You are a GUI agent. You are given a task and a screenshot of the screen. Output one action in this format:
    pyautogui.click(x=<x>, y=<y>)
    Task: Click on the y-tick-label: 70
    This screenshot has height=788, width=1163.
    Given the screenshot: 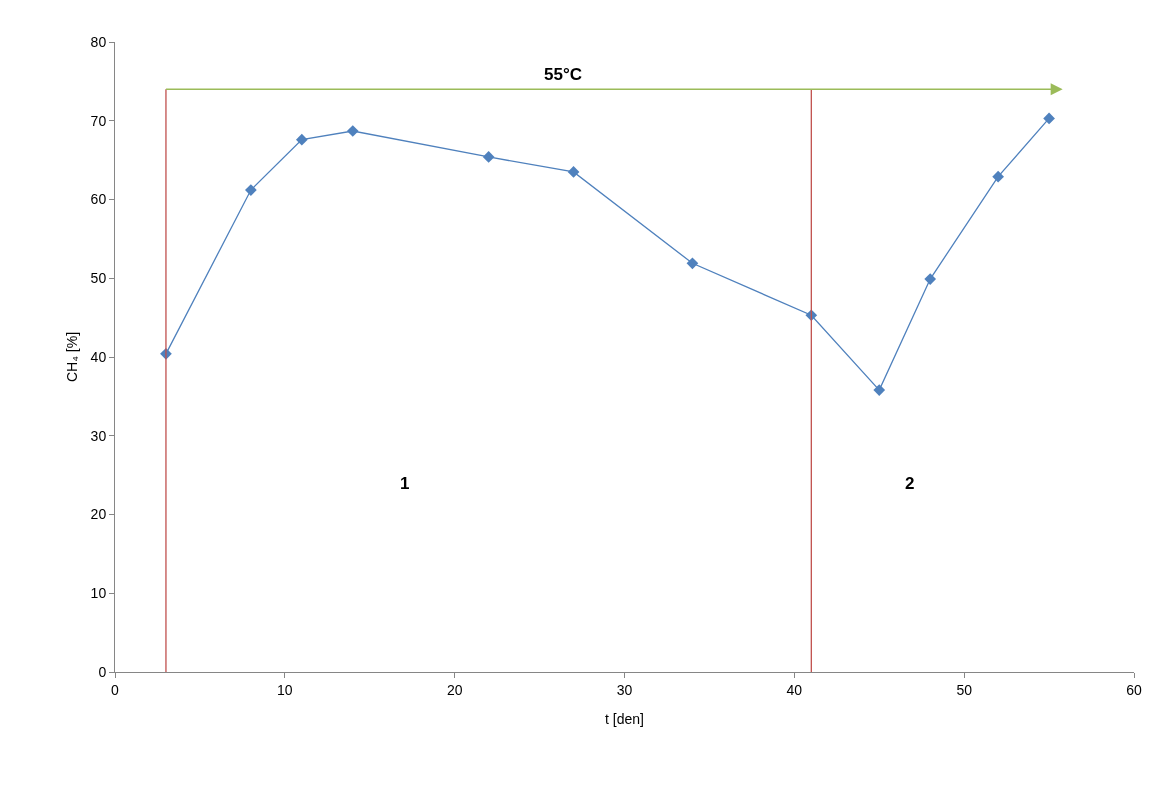 What is the action you would take?
    pyautogui.click(x=98, y=120)
    